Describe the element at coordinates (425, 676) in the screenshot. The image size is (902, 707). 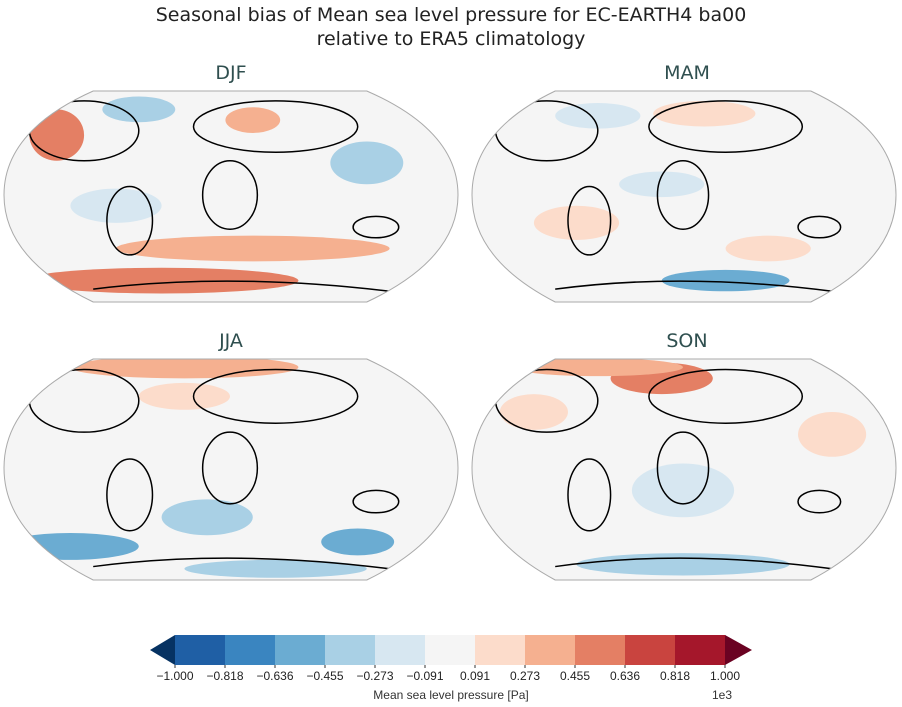
I see `colorbar-tick-label: −0.091` at that location.